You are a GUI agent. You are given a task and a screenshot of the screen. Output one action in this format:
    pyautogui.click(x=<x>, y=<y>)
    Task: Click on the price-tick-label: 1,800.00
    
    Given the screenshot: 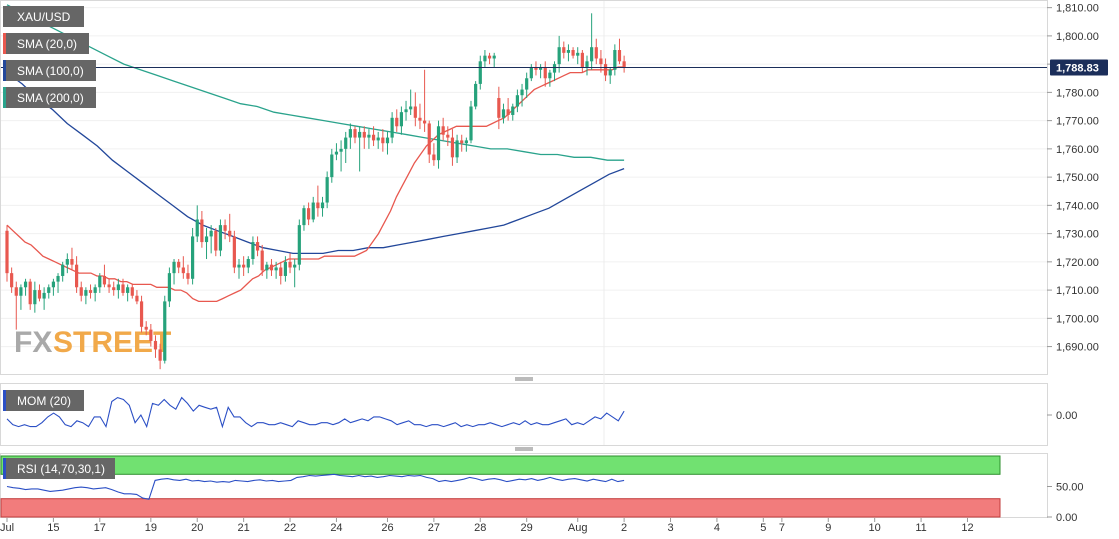 What is the action you would take?
    pyautogui.click(x=1077, y=37)
    